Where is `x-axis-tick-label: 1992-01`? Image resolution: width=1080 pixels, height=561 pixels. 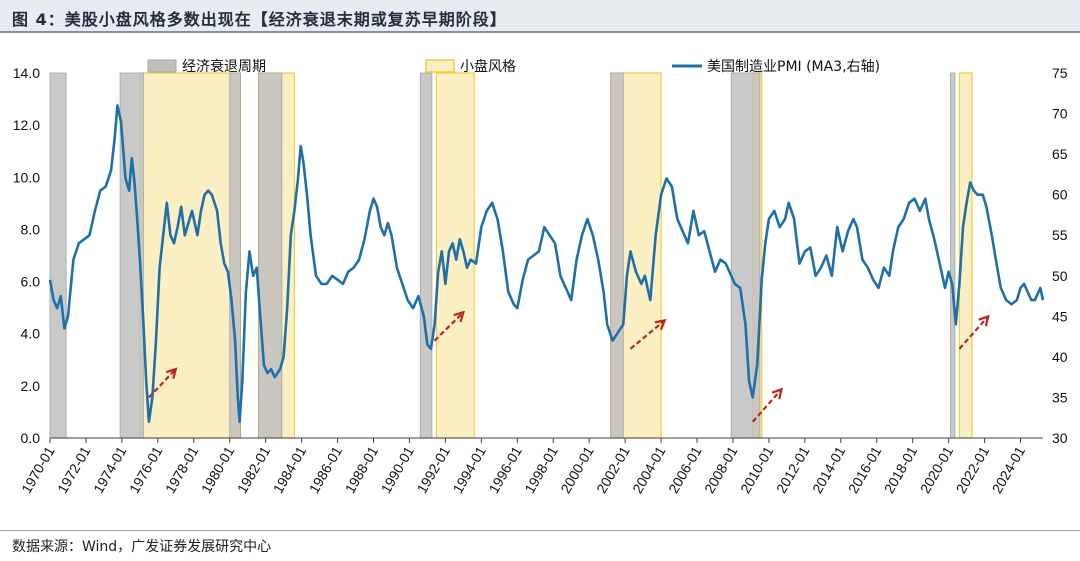 x-axis-tick-label: 1992-01 is located at coordinates (433, 469).